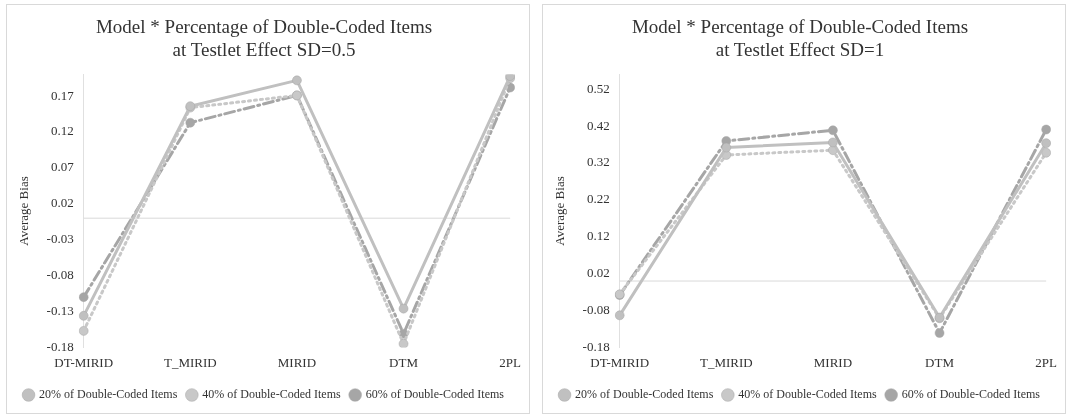 This screenshot has width=1071, height=420. I want to click on chart-title: Model * Percentage of Double-Coded Items at Testlet Effect SD=1, so click(800, 38).